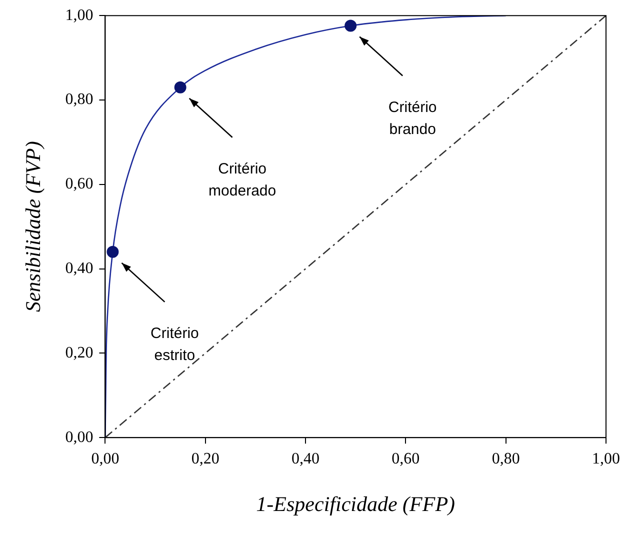  I want to click on y-tick-label: 0,40, so click(79, 269).